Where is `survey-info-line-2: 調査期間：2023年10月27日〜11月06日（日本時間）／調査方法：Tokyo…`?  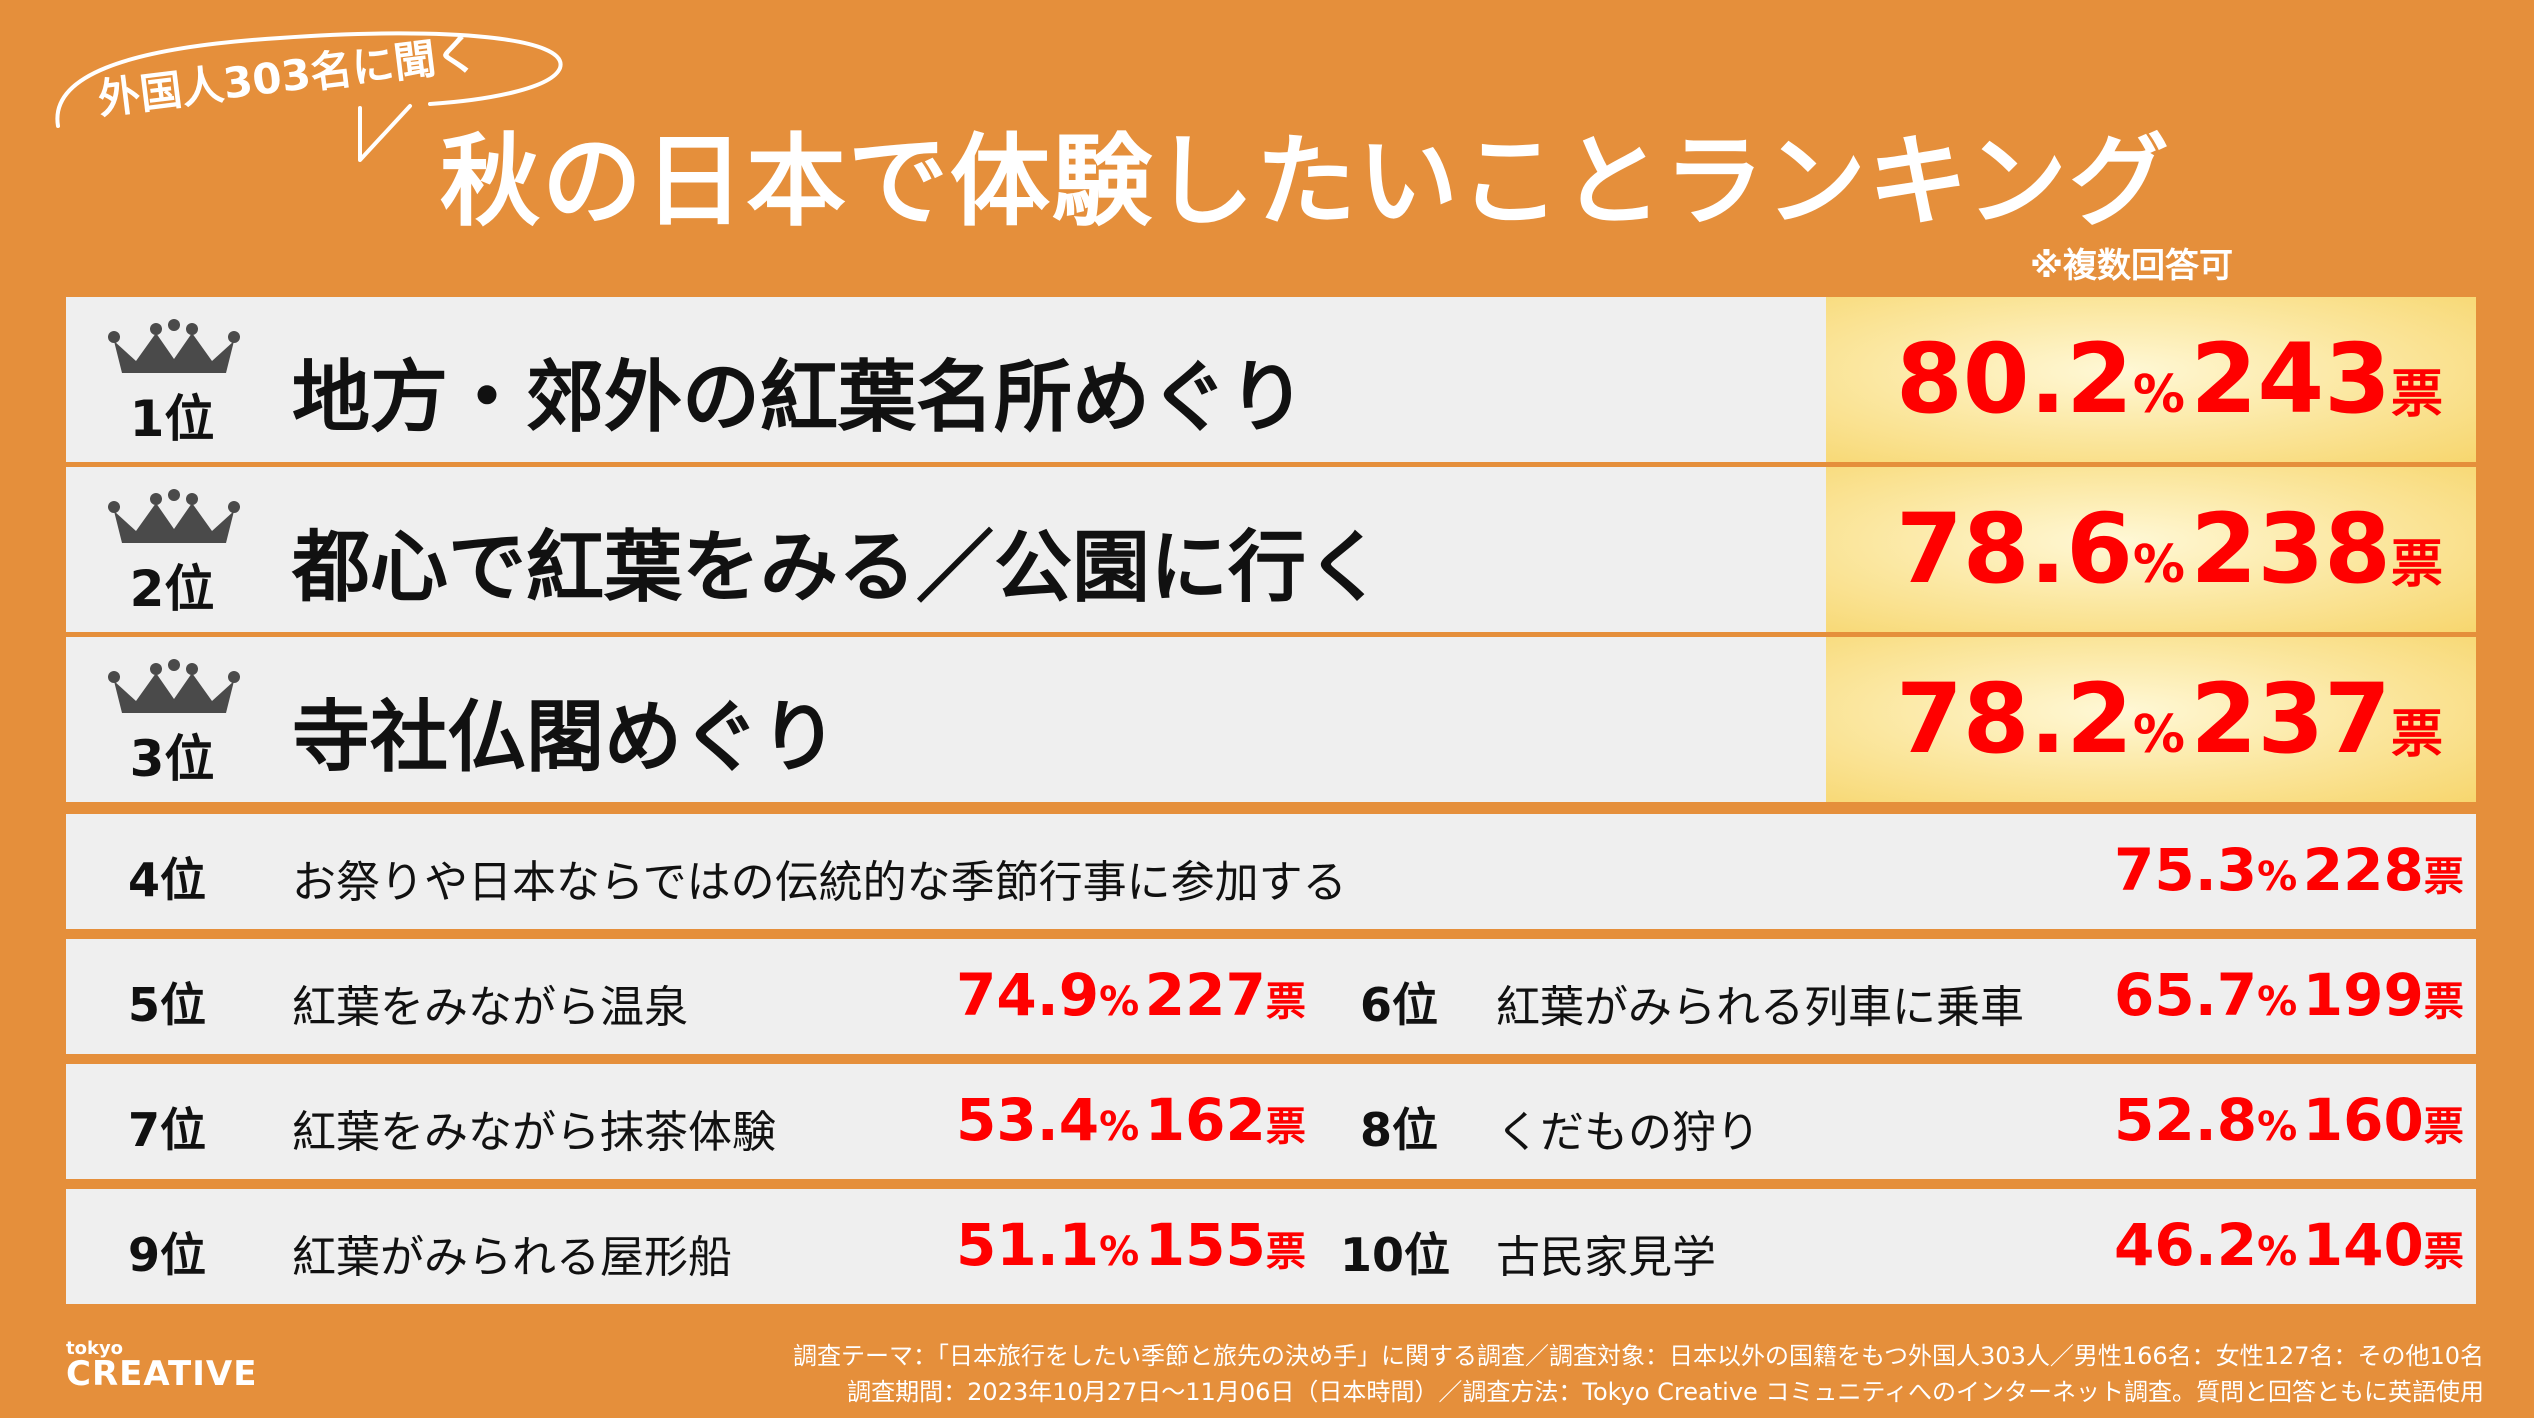 survey-info-line-2: 調査期間：2023年10月27日〜11月06日（日本時間）／調査方法：Tokyo… is located at coordinates (1665, 1392).